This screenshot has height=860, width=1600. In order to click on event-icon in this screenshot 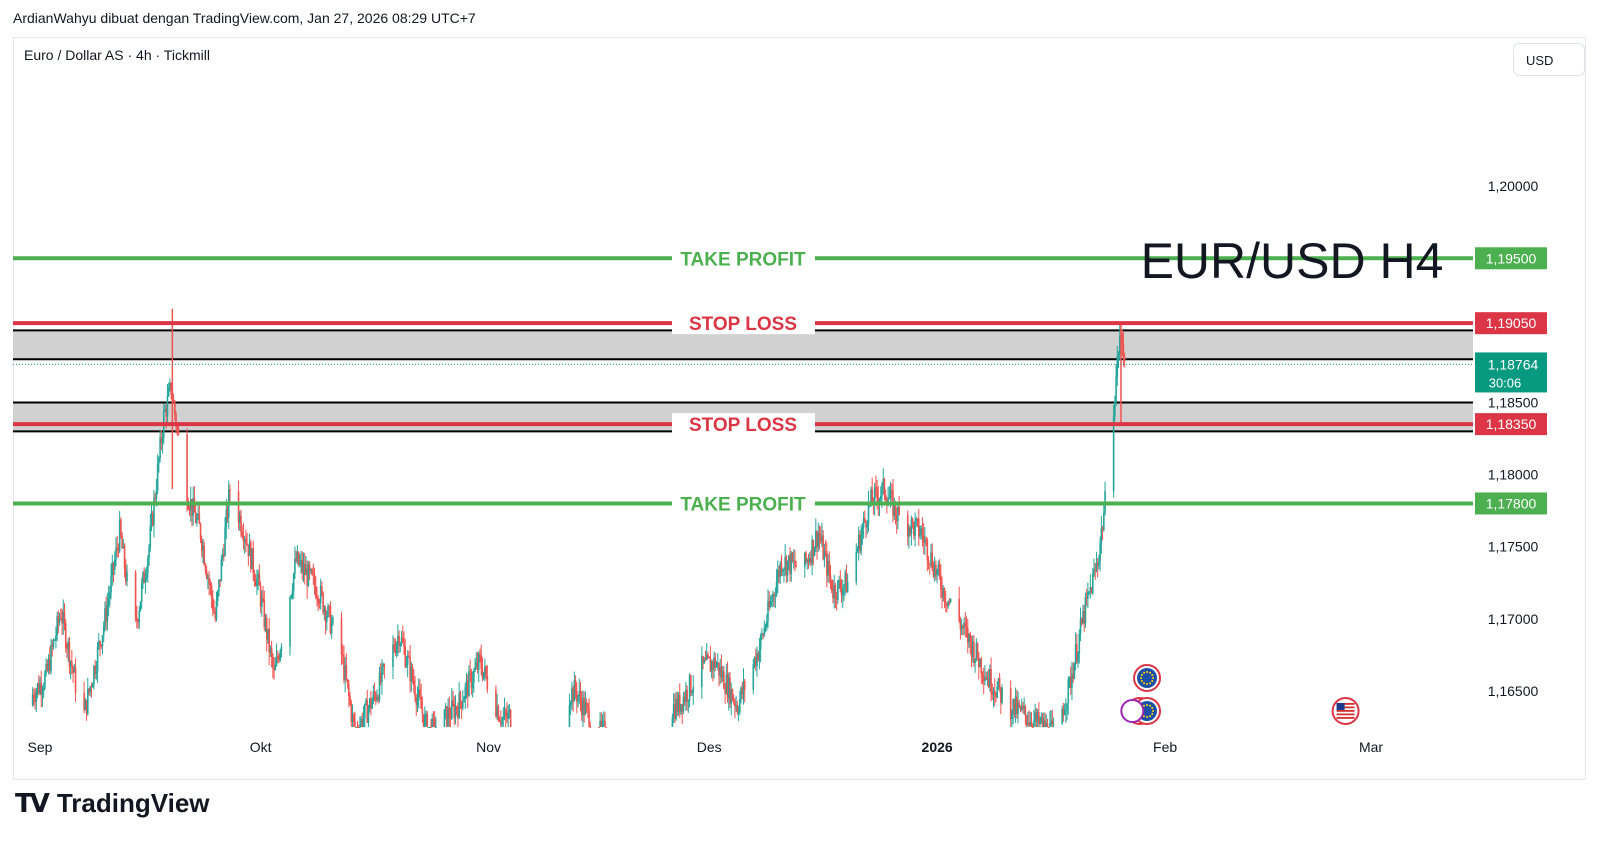, I will do `click(1132, 711)`.